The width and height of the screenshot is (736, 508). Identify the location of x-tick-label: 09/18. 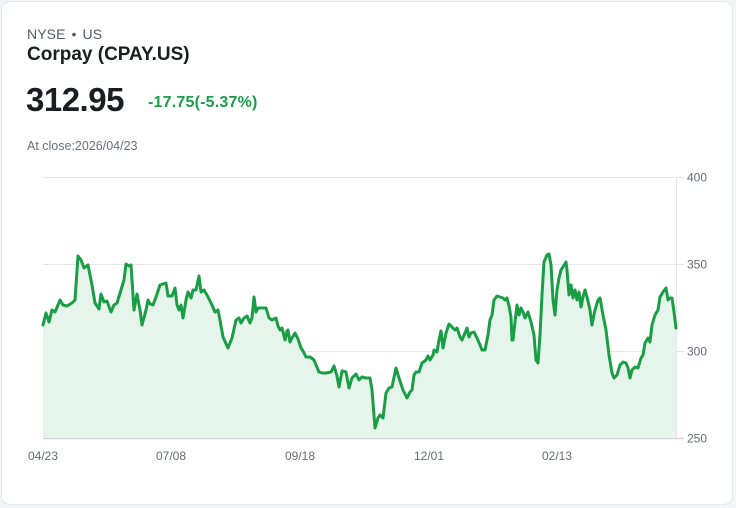
(300, 456).